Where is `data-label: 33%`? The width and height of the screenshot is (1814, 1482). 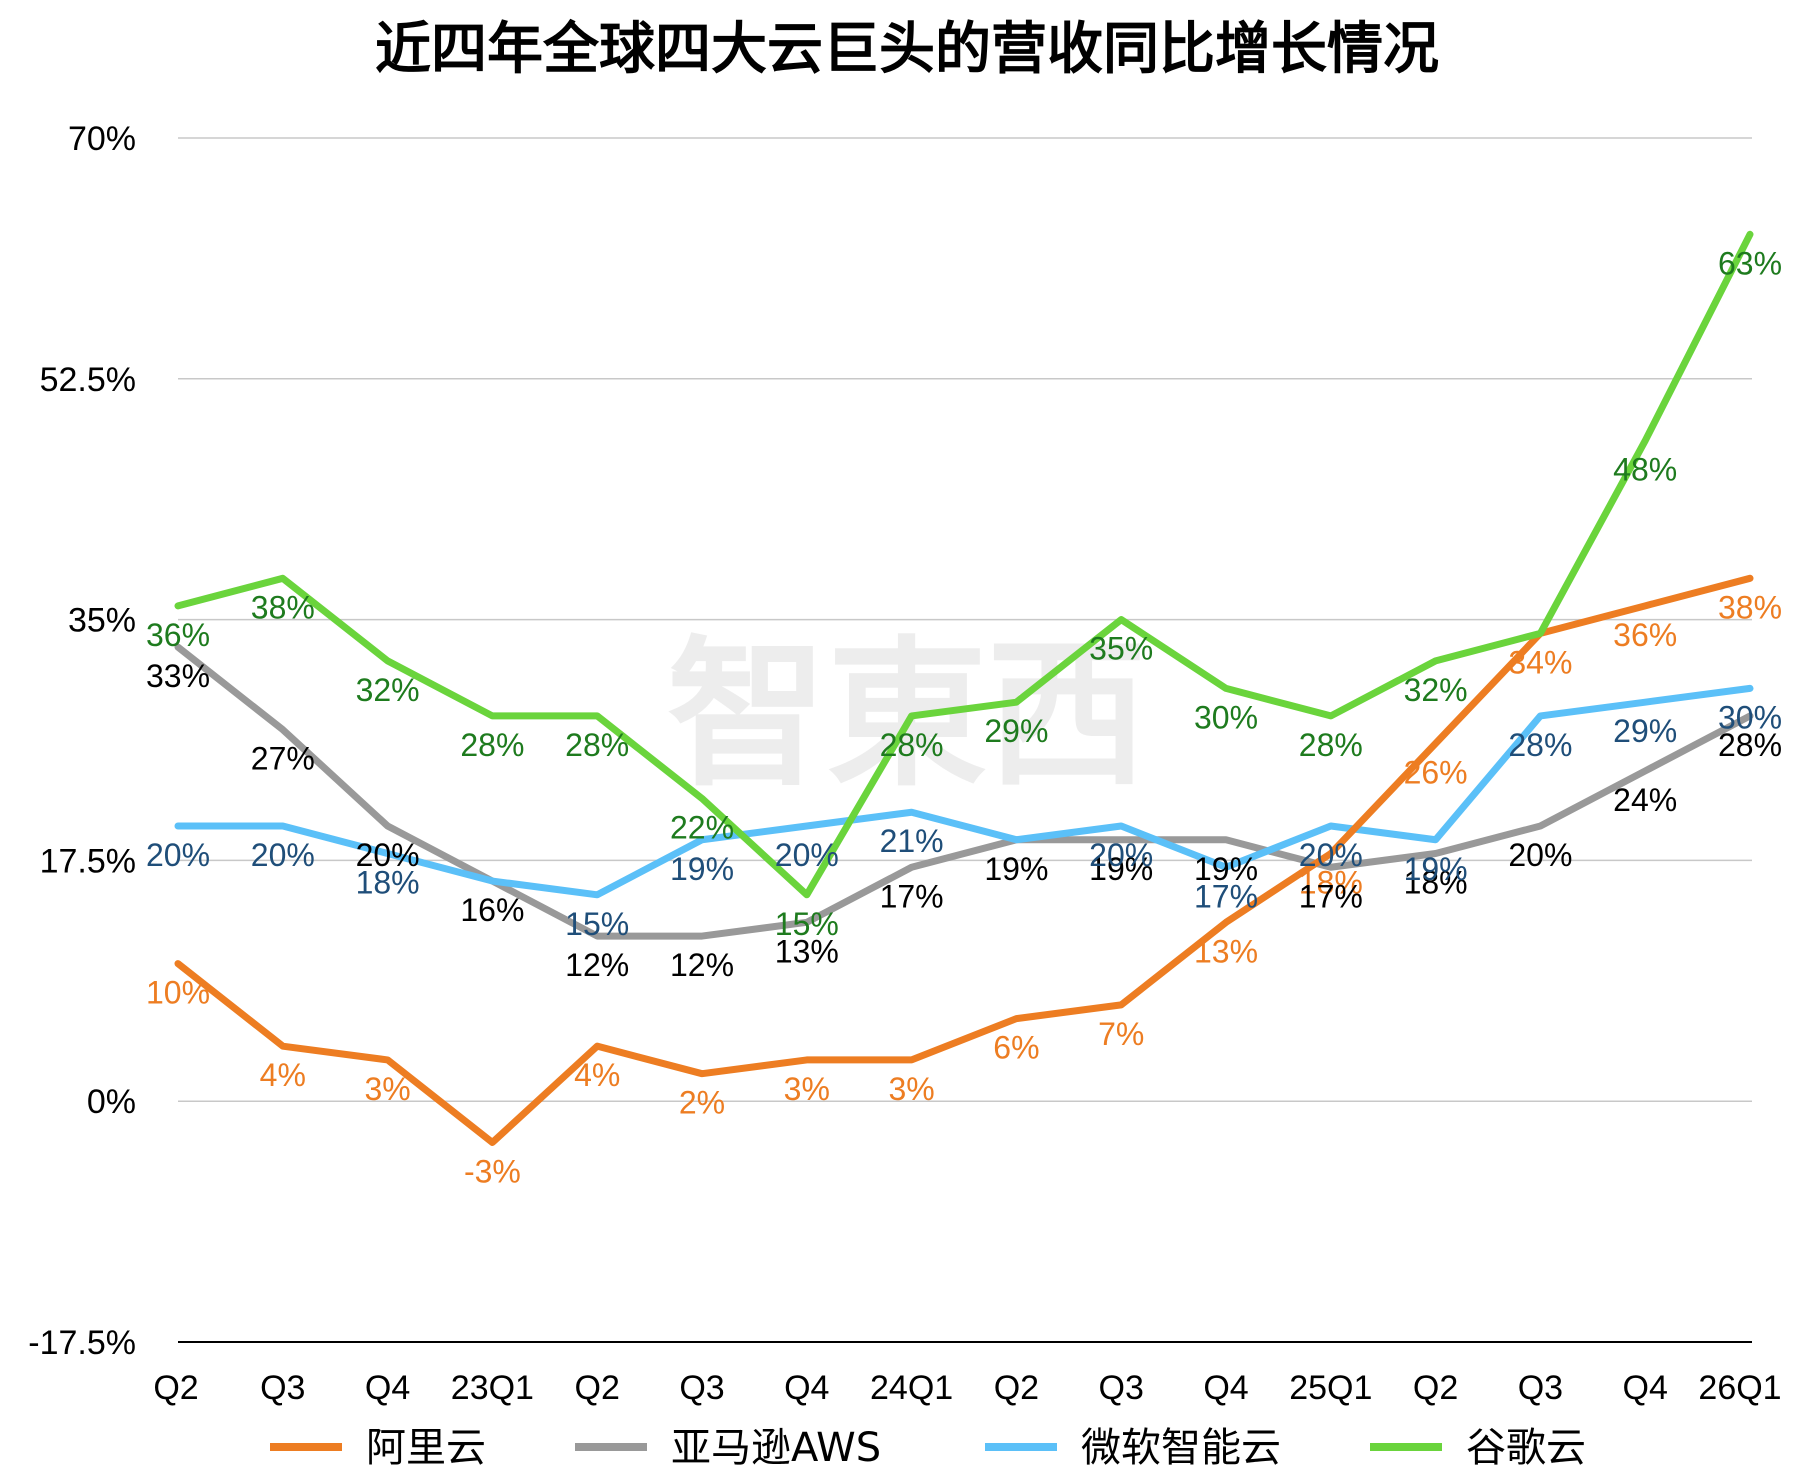
data-label: 33% is located at coordinates (178, 676).